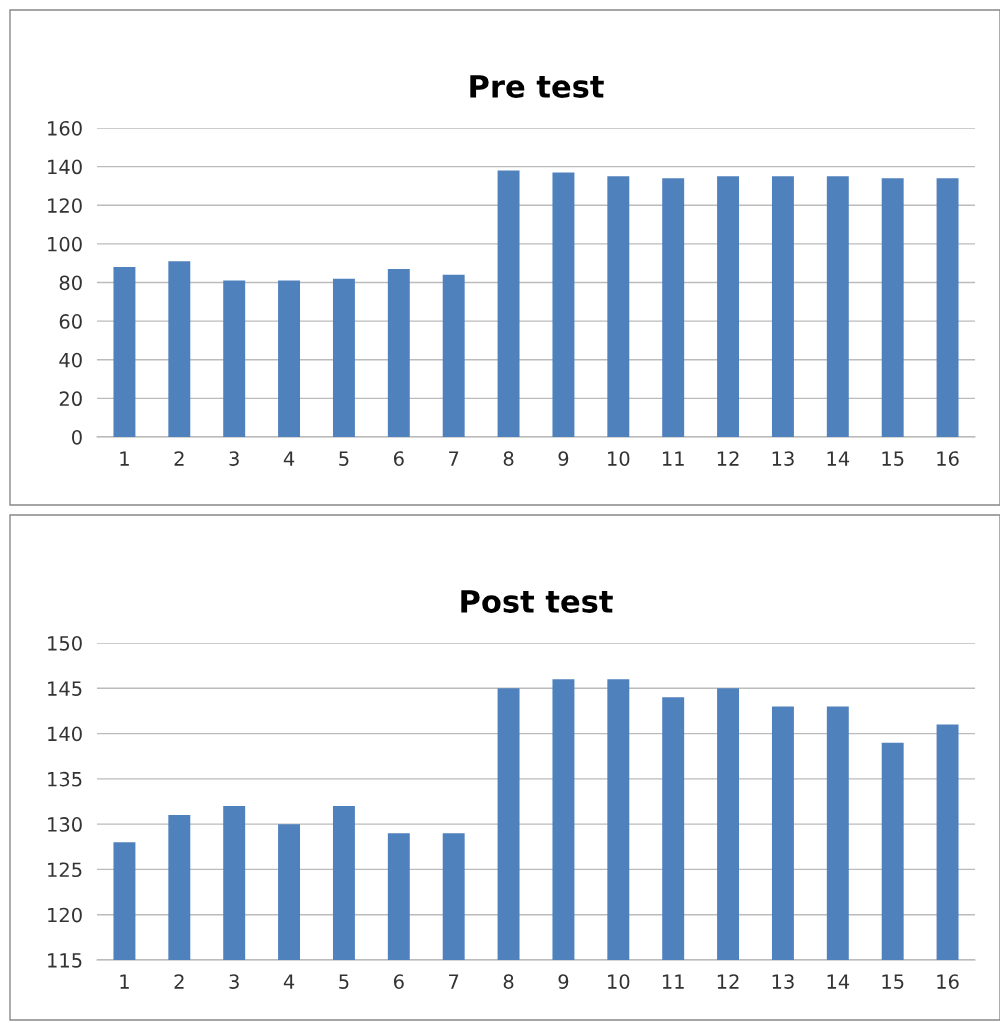  I want to click on y-tick-label: 135, so click(65, 779).